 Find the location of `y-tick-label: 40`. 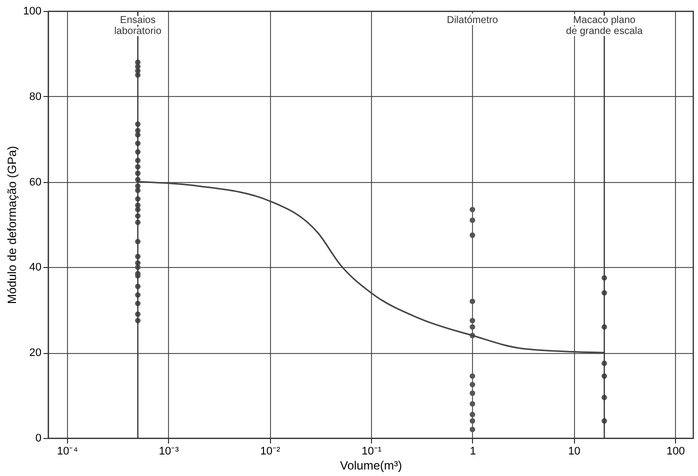

y-tick-label: 40 is located at coordinates (35, 268).